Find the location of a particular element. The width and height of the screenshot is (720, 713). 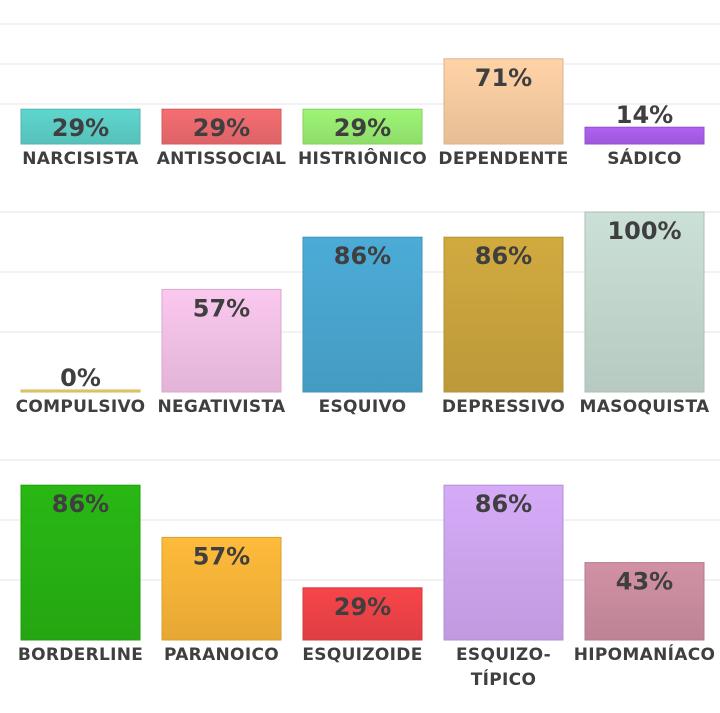

data-label: 14% is located at coordinates (644, 115).